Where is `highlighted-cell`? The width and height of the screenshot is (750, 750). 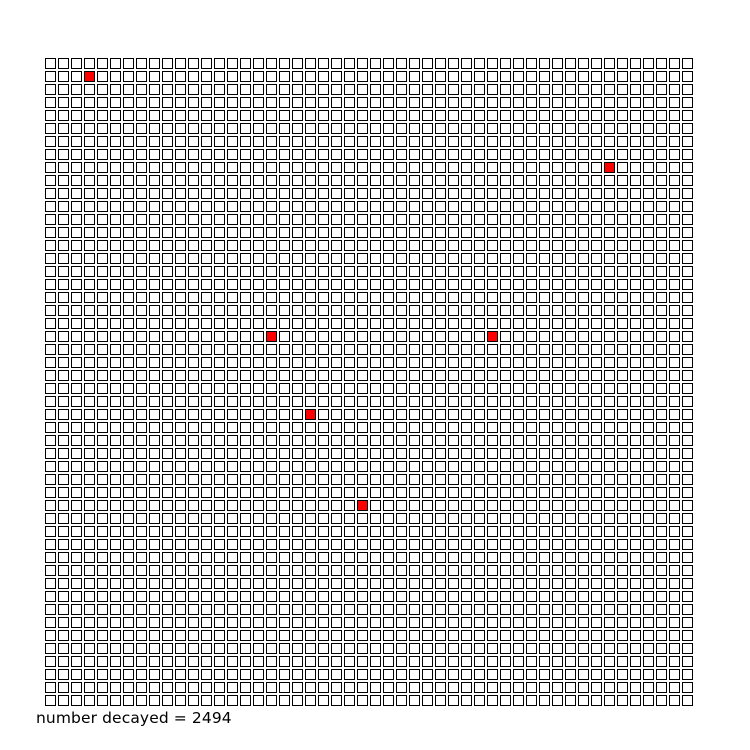
highlighted-cell is located at coordinates (362, 505).